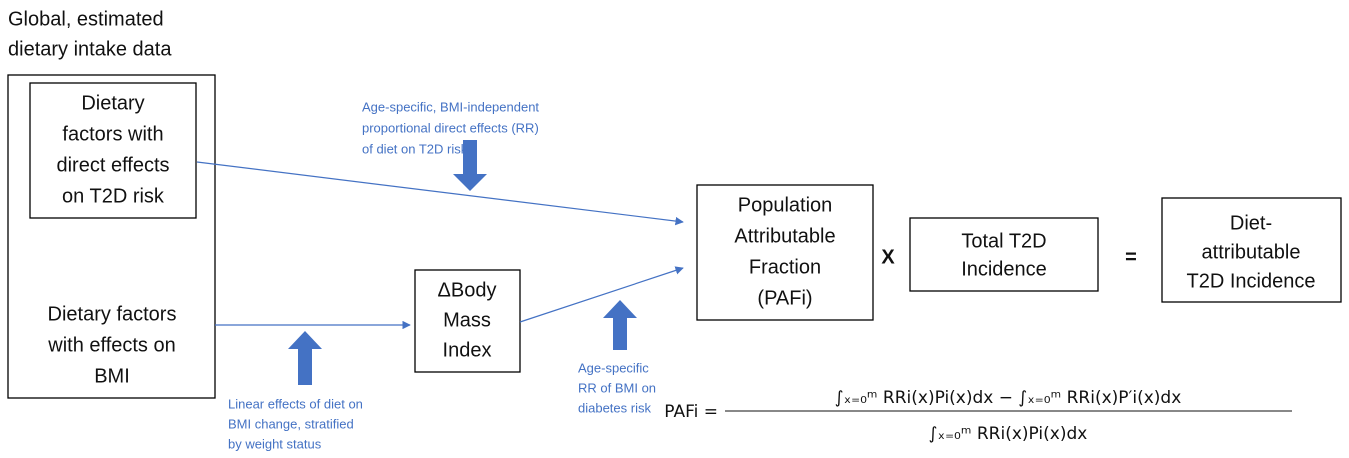 The height and width of the screenshot is (458, 1349). I want to click on note: diabetes risk, so click(614, 407).